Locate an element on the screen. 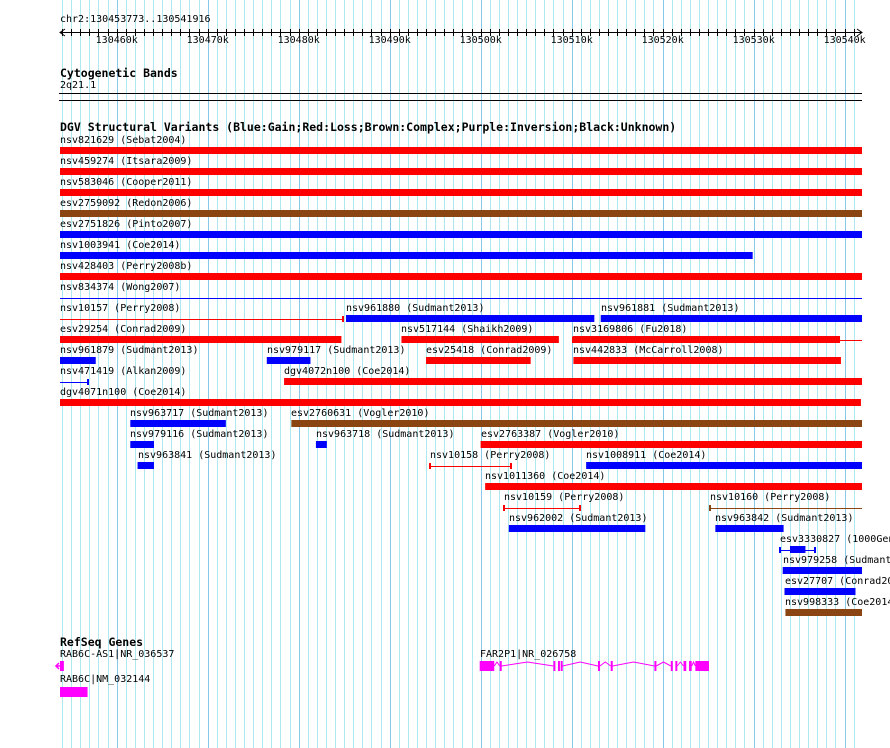  sv-label: nsv961880 (Sudmant2013) is located at coordinates (415, 308).